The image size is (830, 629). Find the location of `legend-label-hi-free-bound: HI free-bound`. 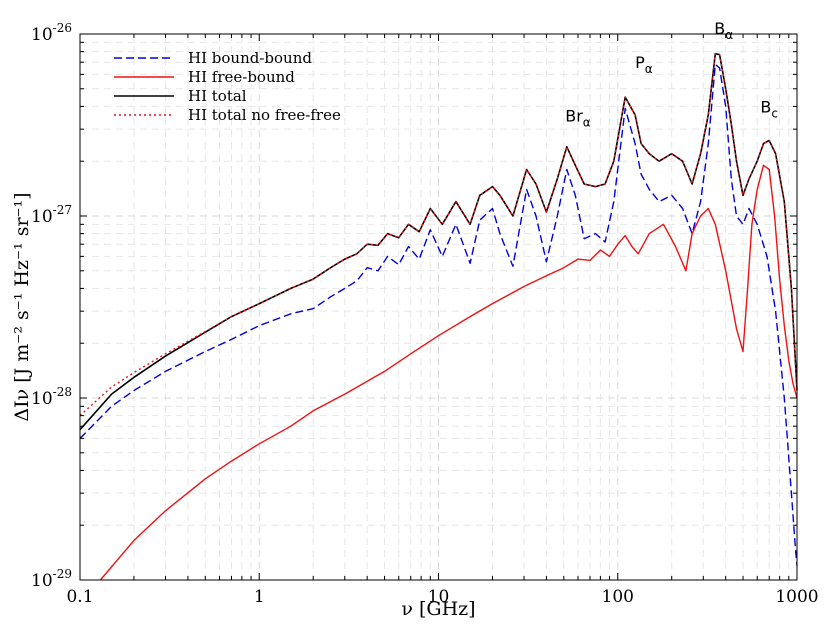

legend-label-hi-free-bound: HI free-bound is located at coordinates (241, 77).